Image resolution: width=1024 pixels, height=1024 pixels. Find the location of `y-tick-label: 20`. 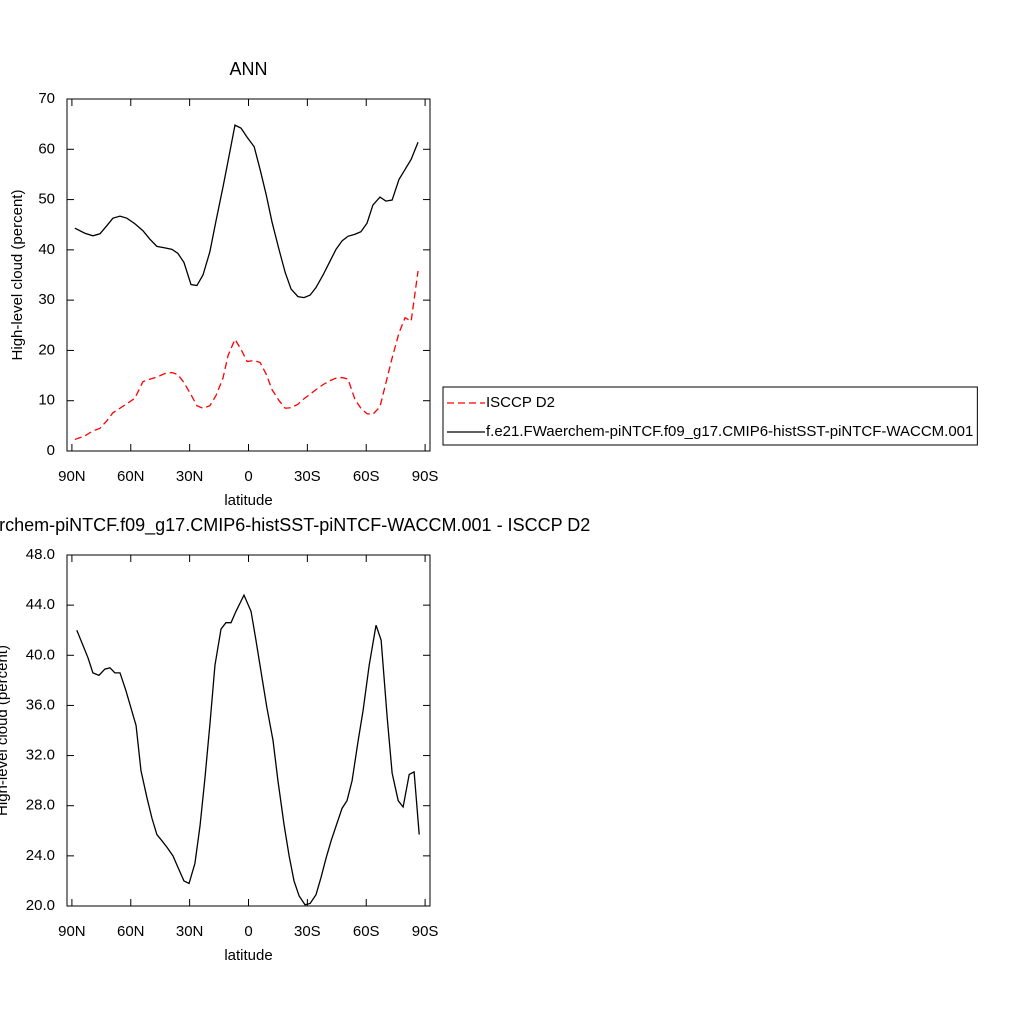

y-tick-label: 20 is located at coordinates (46, 349).